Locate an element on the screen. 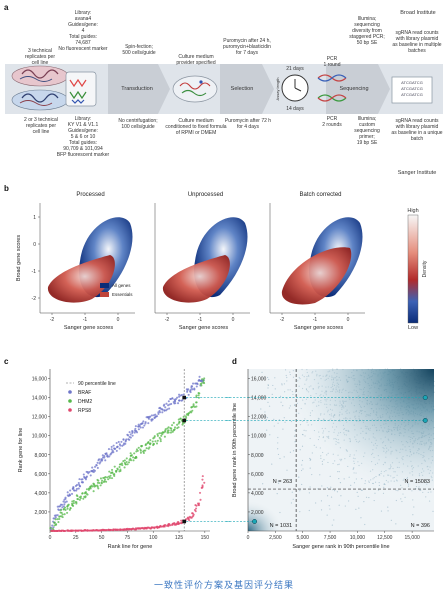  d-count-top-right: N = 15083 is located at coordinates (417, 482).